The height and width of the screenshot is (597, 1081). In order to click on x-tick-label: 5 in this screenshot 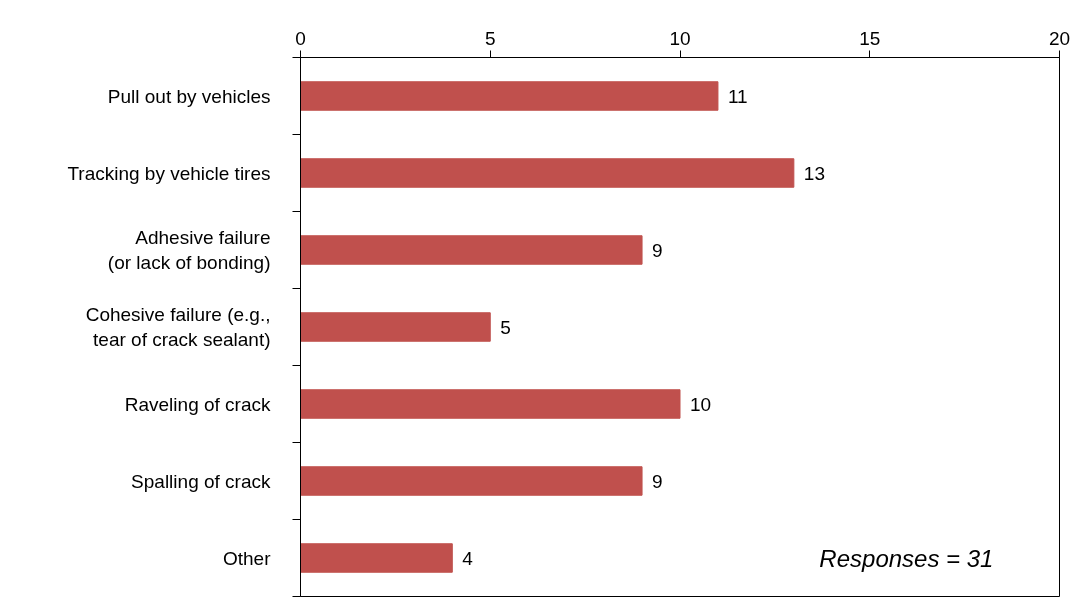, I will do `click(490, 38)`.